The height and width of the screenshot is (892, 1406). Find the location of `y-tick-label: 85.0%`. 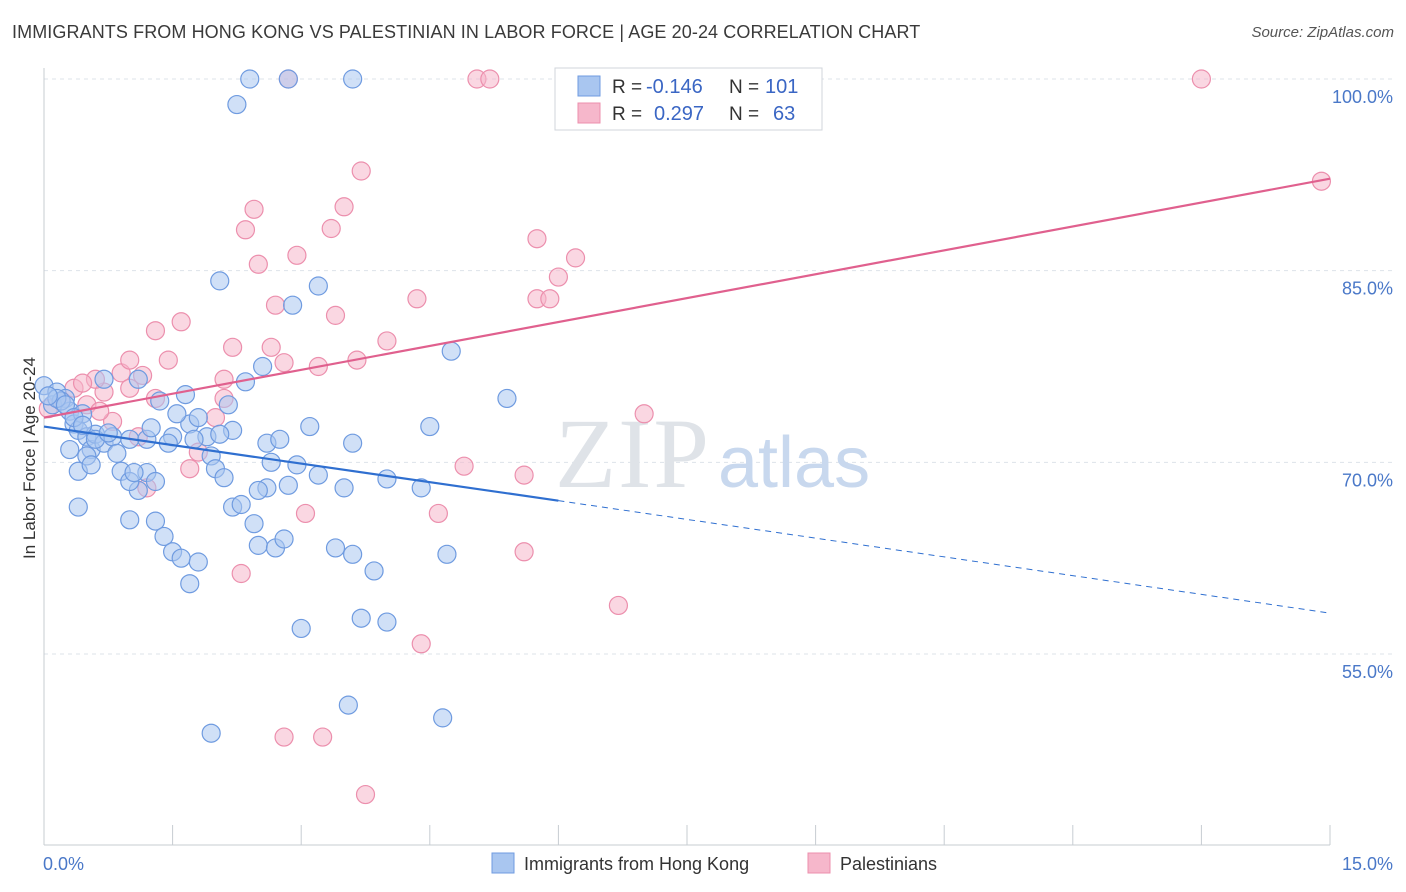

y-tick-label: 85.0% is located at coordinates (1367, 289).